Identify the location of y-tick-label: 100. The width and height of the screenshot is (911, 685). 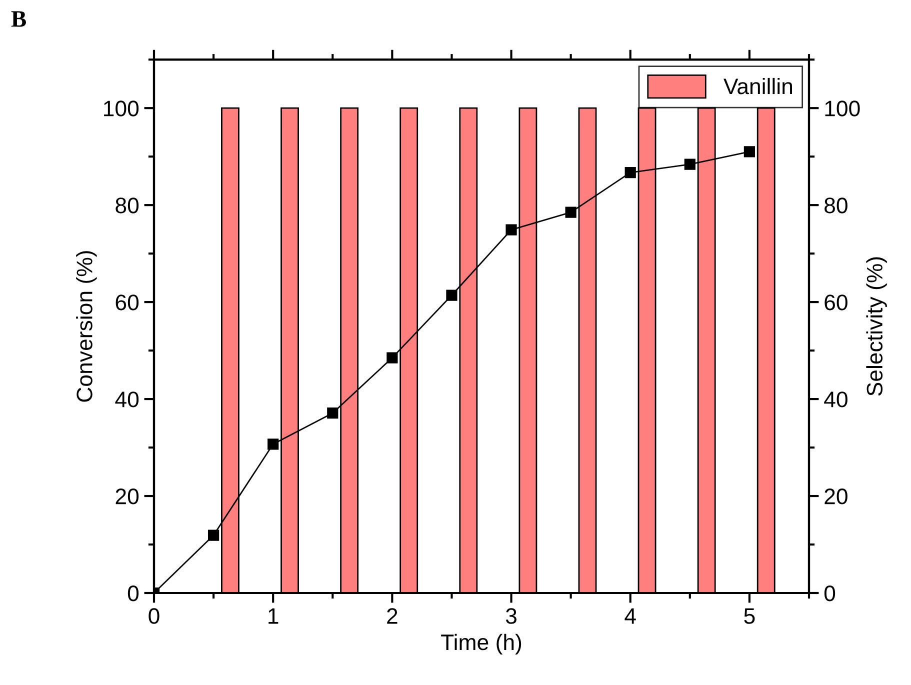
(121, 108).